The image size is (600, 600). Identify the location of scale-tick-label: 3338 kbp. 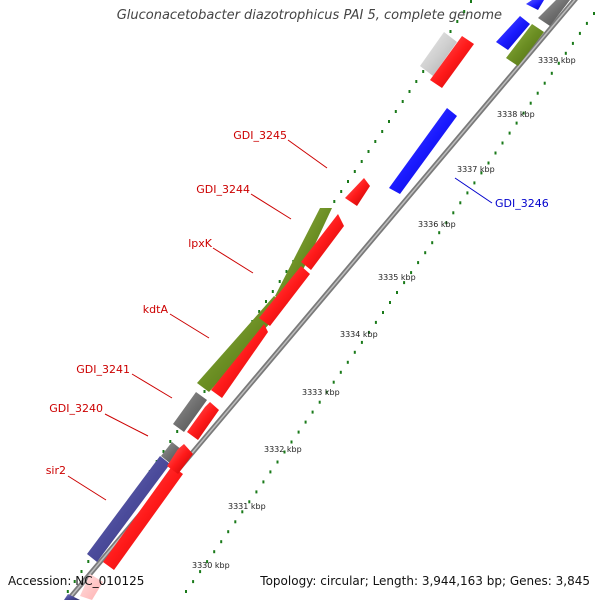
(516, 114).